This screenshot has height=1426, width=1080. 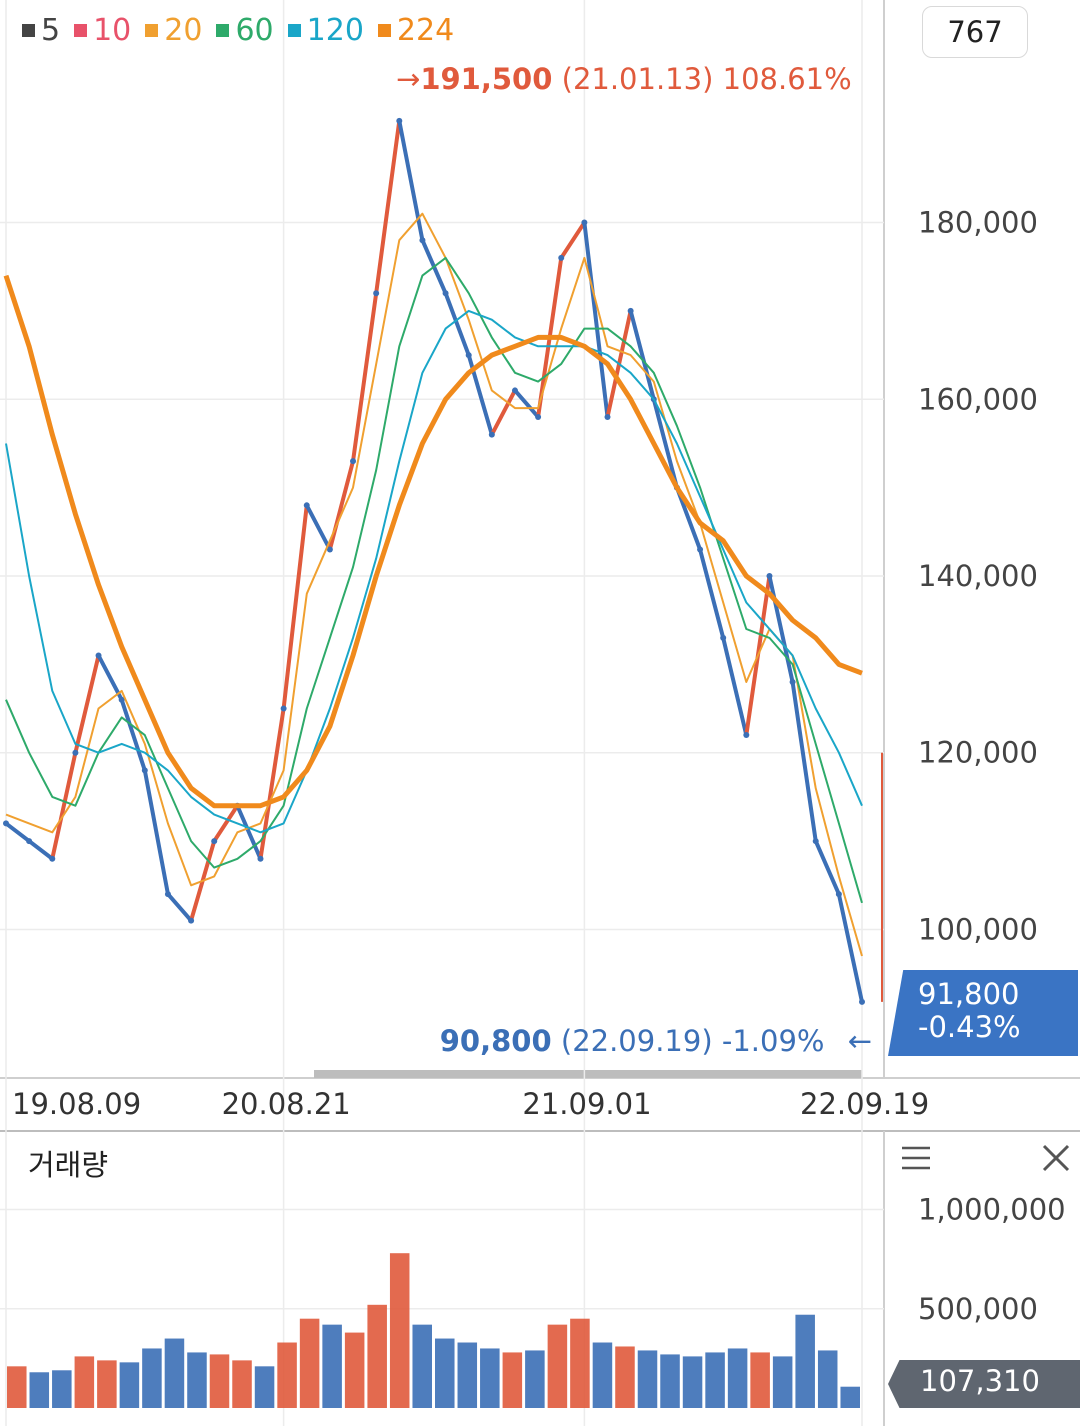 I want to click on low-arrow-icon: ←, so click(x=859, y=1041).